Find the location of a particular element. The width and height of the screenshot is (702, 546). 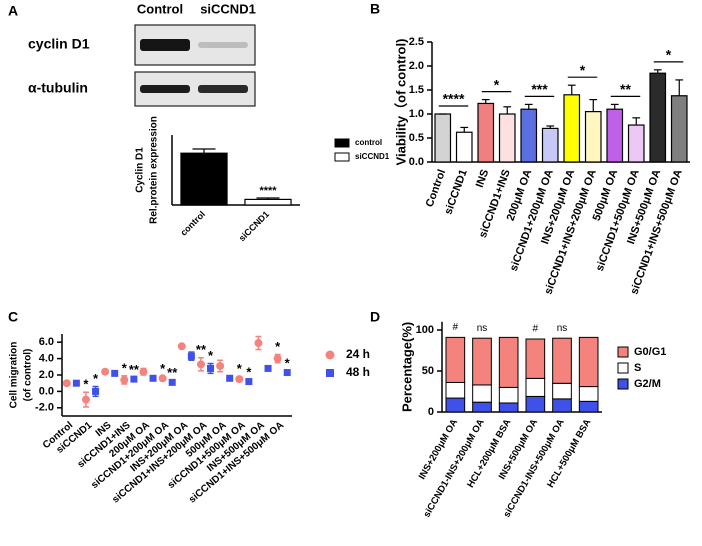

x-tick-label: control is located at coordinates (192, 223).